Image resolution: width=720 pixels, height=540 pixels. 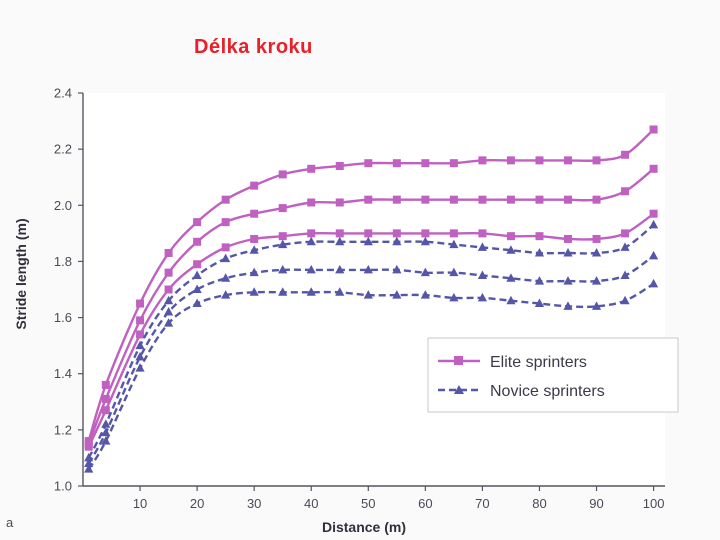 What do you see at coordinates (63, 317) in the screenshot?
I see `y-tick-label: 1.6` at bounding box center [63, 317].